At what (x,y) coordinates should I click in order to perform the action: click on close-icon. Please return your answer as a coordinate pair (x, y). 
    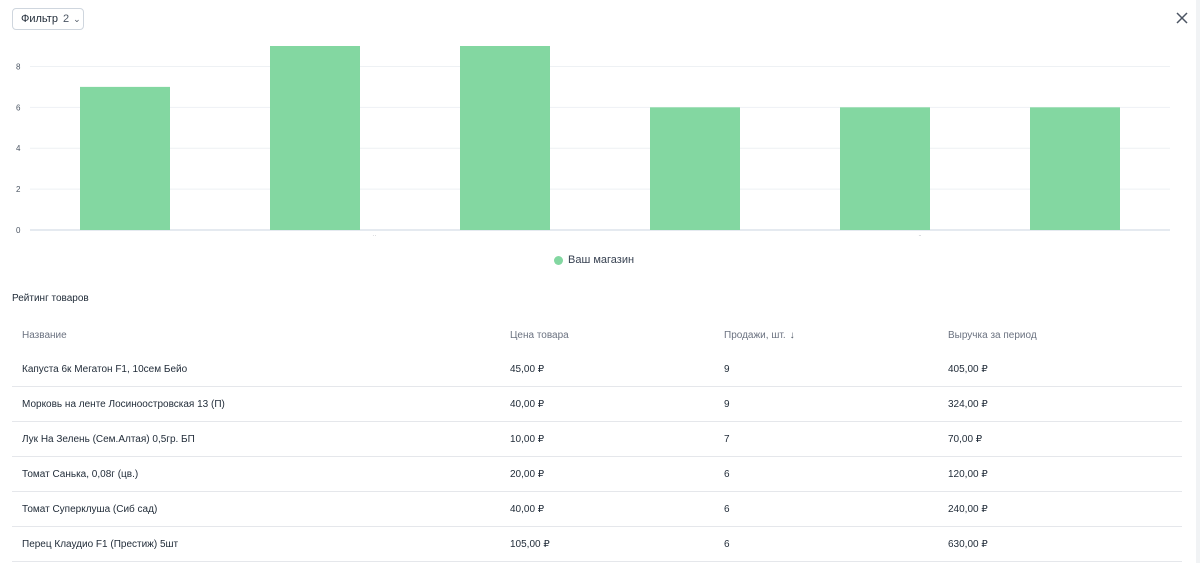
    Looking at the image, I should click on (1182, 18).